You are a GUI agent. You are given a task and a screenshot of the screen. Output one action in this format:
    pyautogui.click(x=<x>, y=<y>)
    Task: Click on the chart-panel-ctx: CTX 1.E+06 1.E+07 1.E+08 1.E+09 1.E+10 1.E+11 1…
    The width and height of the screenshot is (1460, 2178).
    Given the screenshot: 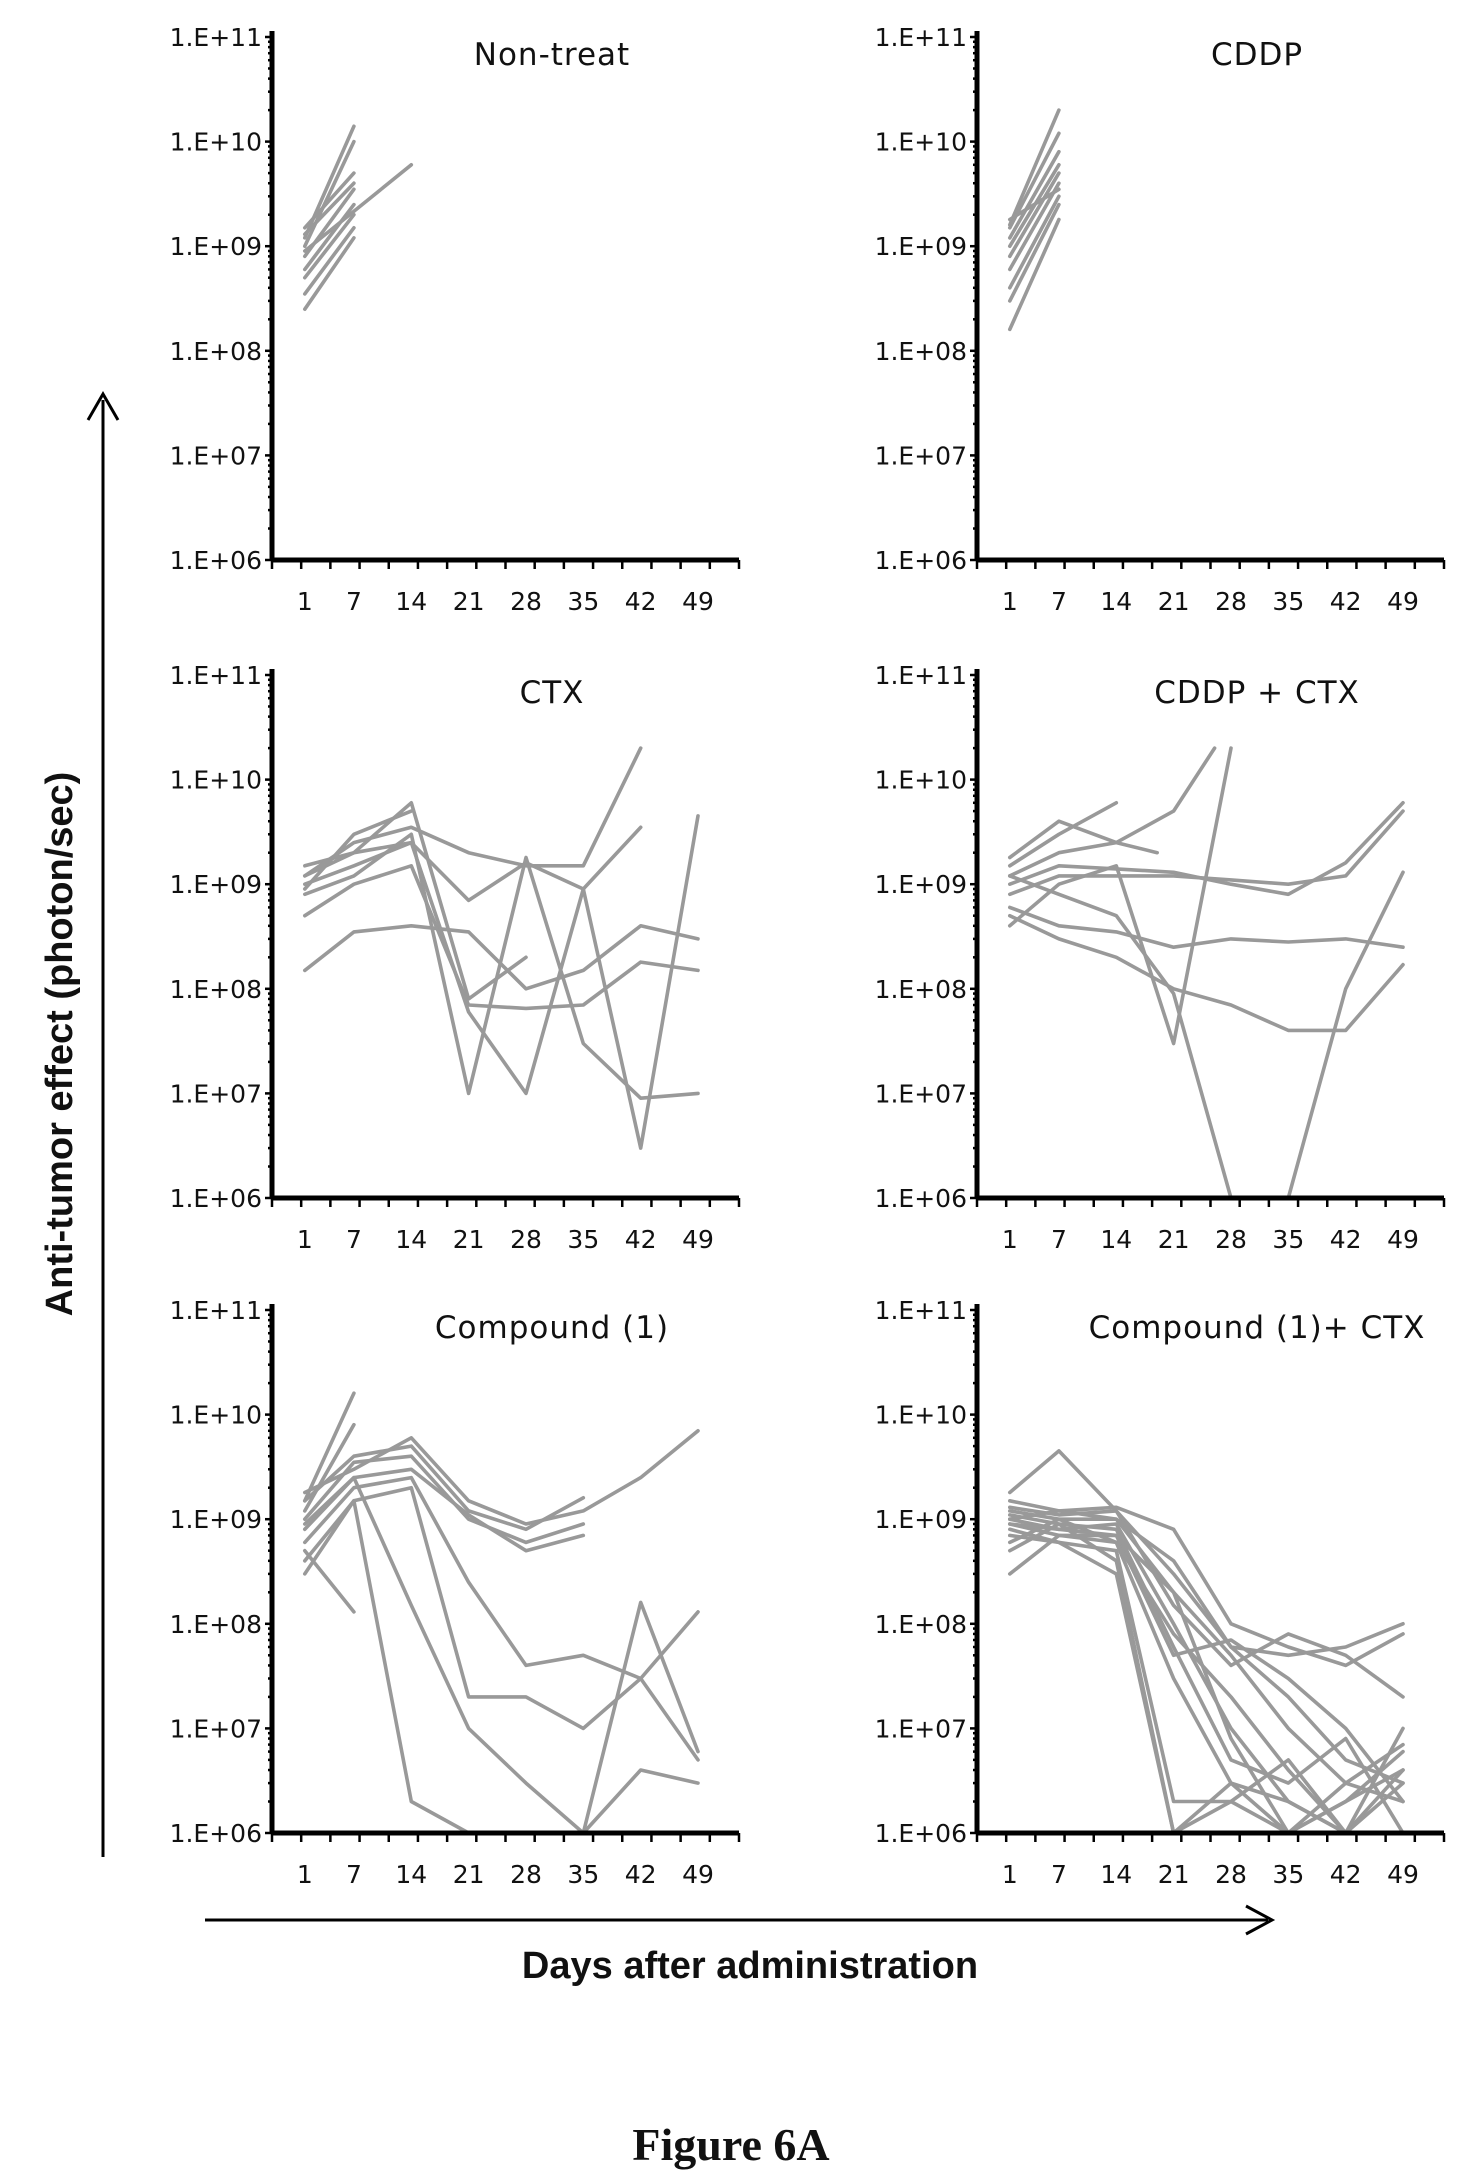 What is the action you would take?
    pyautogui.click(x=455, y=957)
    